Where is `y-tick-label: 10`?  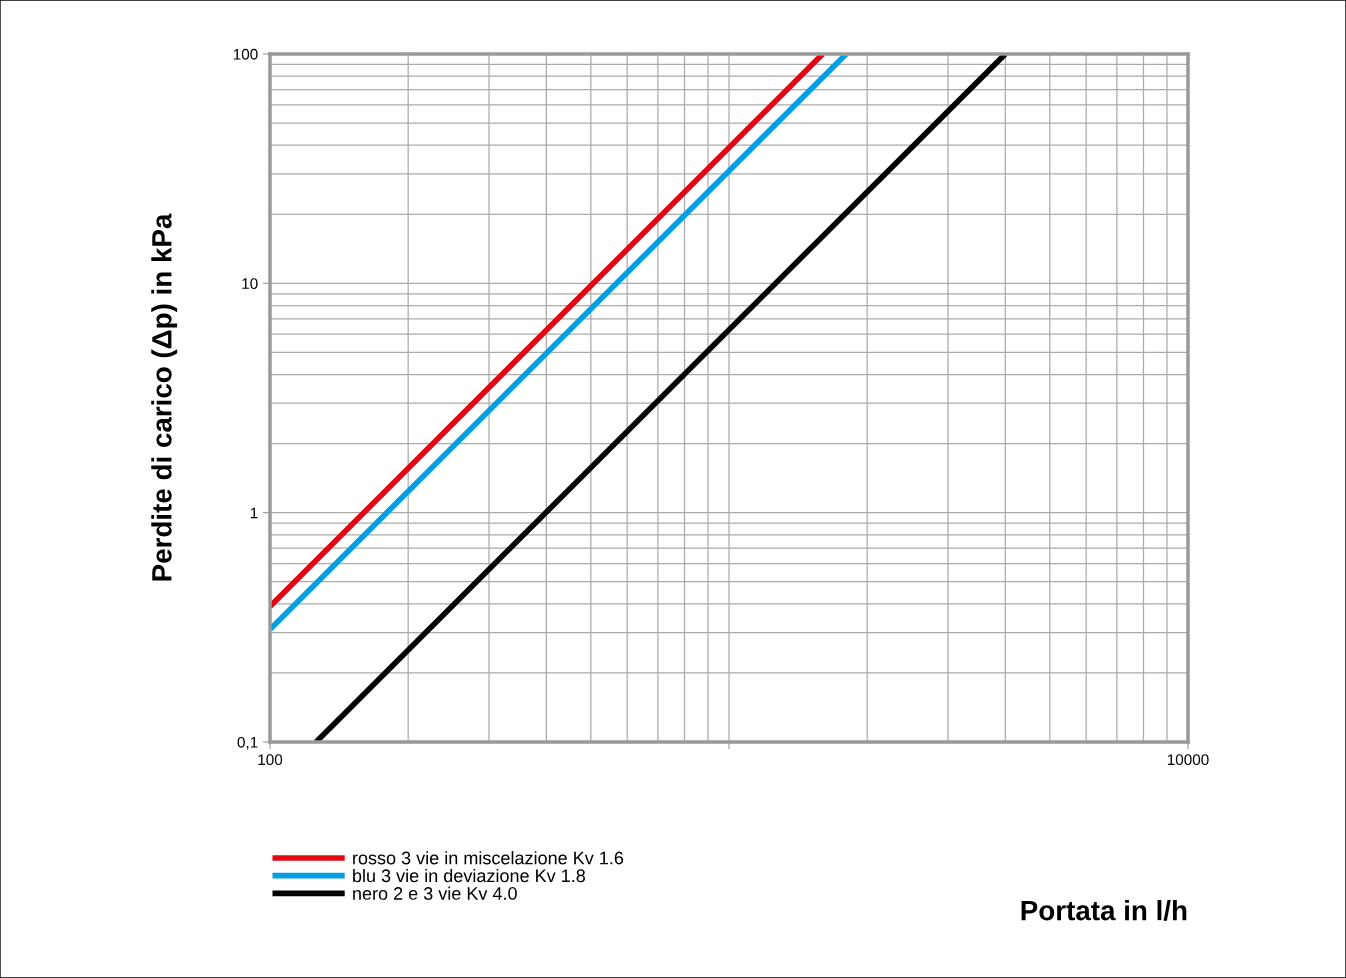
y-tick-label: 10 is located at coordinates (250, 284).